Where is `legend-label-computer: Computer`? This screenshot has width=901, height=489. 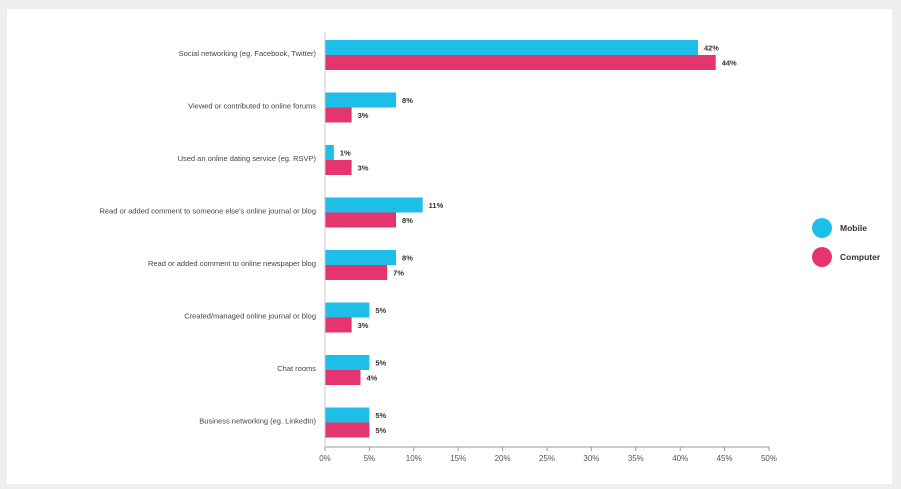 legend-label-computer: Computer is located at coordinates (860, 257).